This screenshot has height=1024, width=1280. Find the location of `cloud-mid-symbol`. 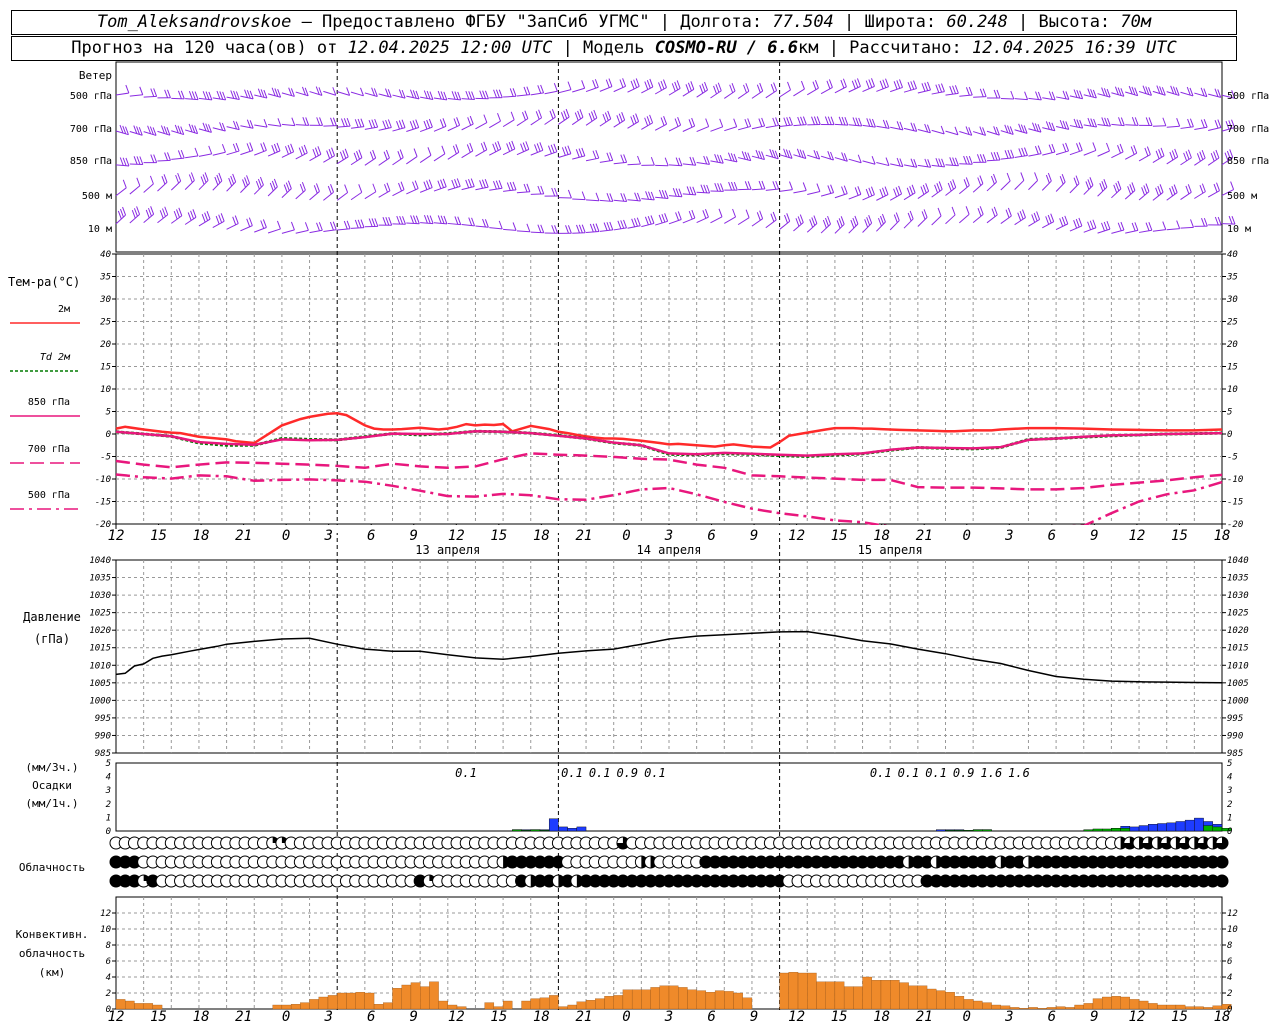

cloud-mid-symbol is located at coordinates (1222, 862).